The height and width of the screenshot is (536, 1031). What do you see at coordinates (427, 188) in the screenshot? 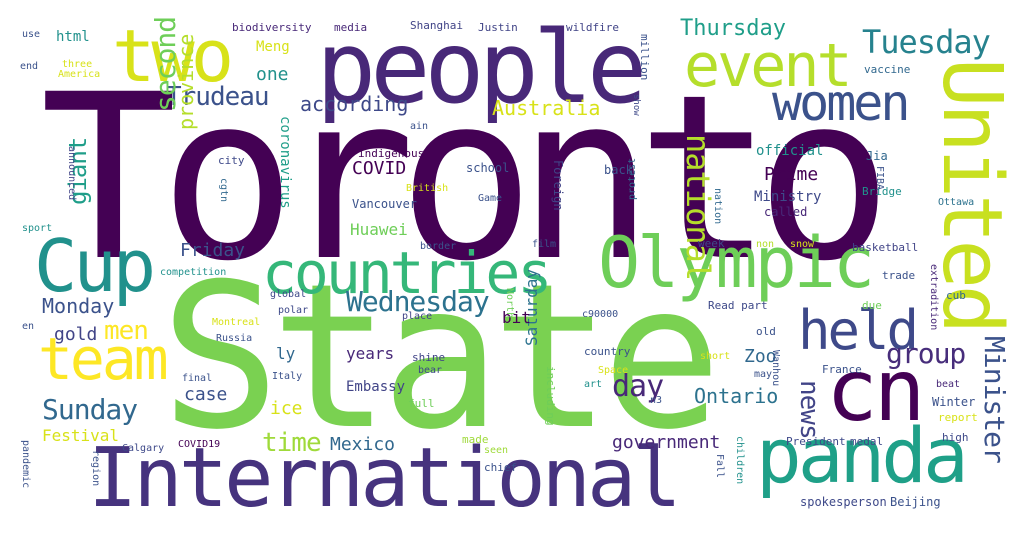
I see `word: British` at bounding box center [427, 188].